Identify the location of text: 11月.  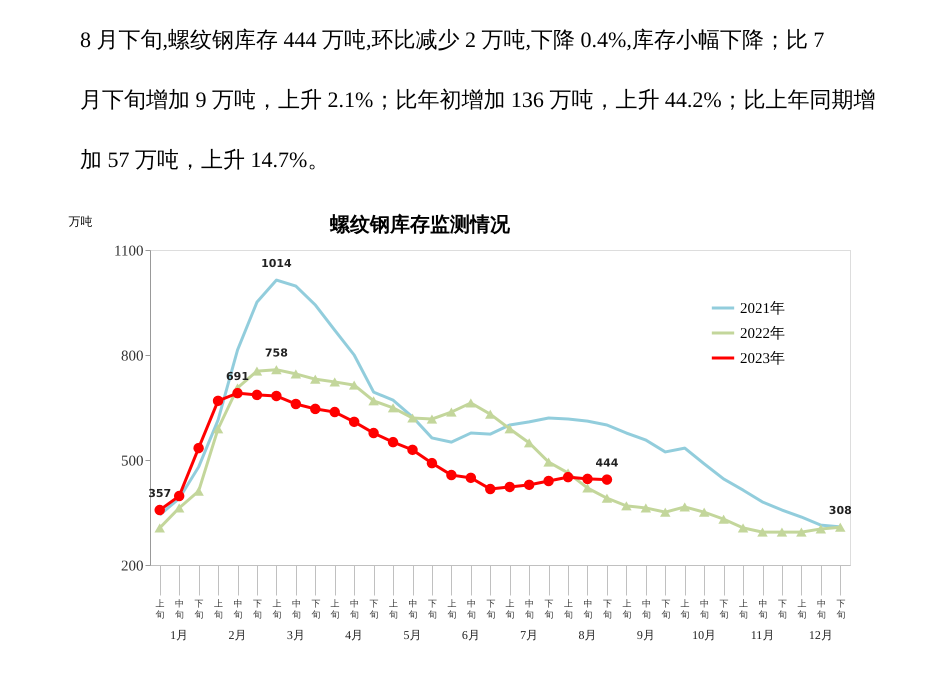
(762, 635).